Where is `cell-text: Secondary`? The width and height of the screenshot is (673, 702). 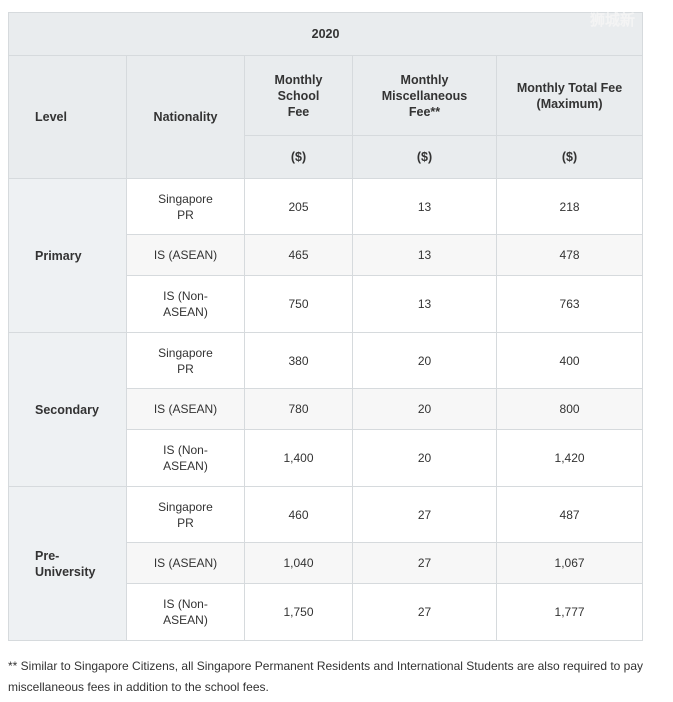
cell-text: Secondary is located at coordinates (67, 409).